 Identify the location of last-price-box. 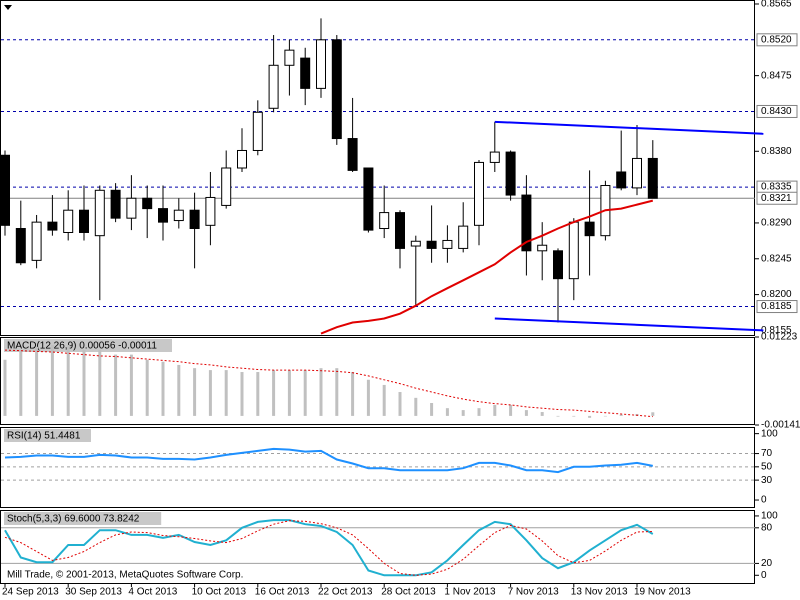
(777, 198).